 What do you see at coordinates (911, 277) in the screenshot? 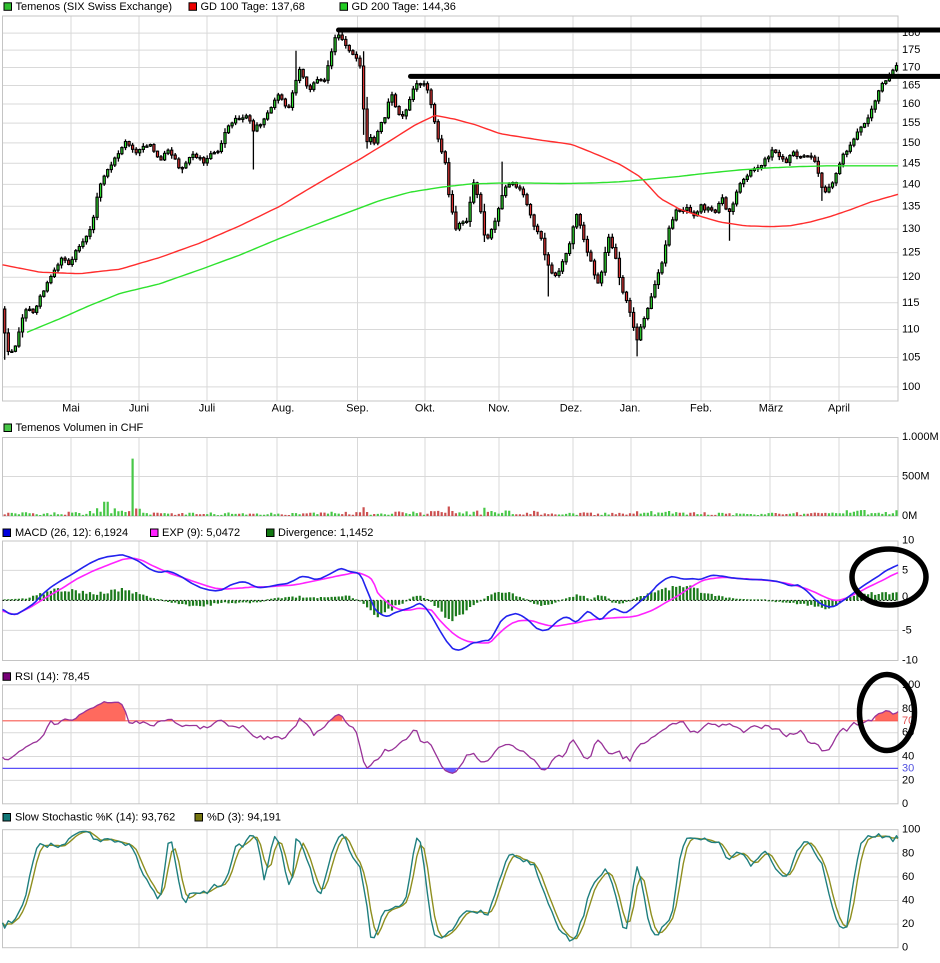
I see `svg-text: 120` at bounding box center [911, 277].